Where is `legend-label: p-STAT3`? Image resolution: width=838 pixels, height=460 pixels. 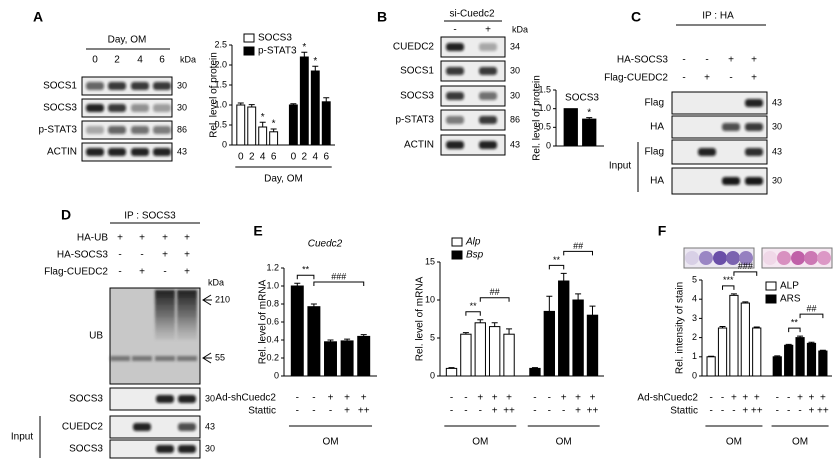
legend-label: p-STAT3 is located at coordinates (277, 51).